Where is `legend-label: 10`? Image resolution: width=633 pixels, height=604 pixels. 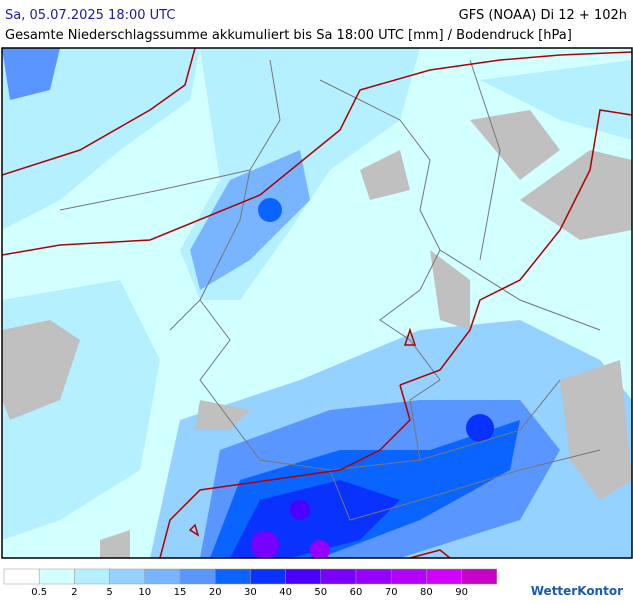
legend-label: 10 is located at coordinates (144, 592).